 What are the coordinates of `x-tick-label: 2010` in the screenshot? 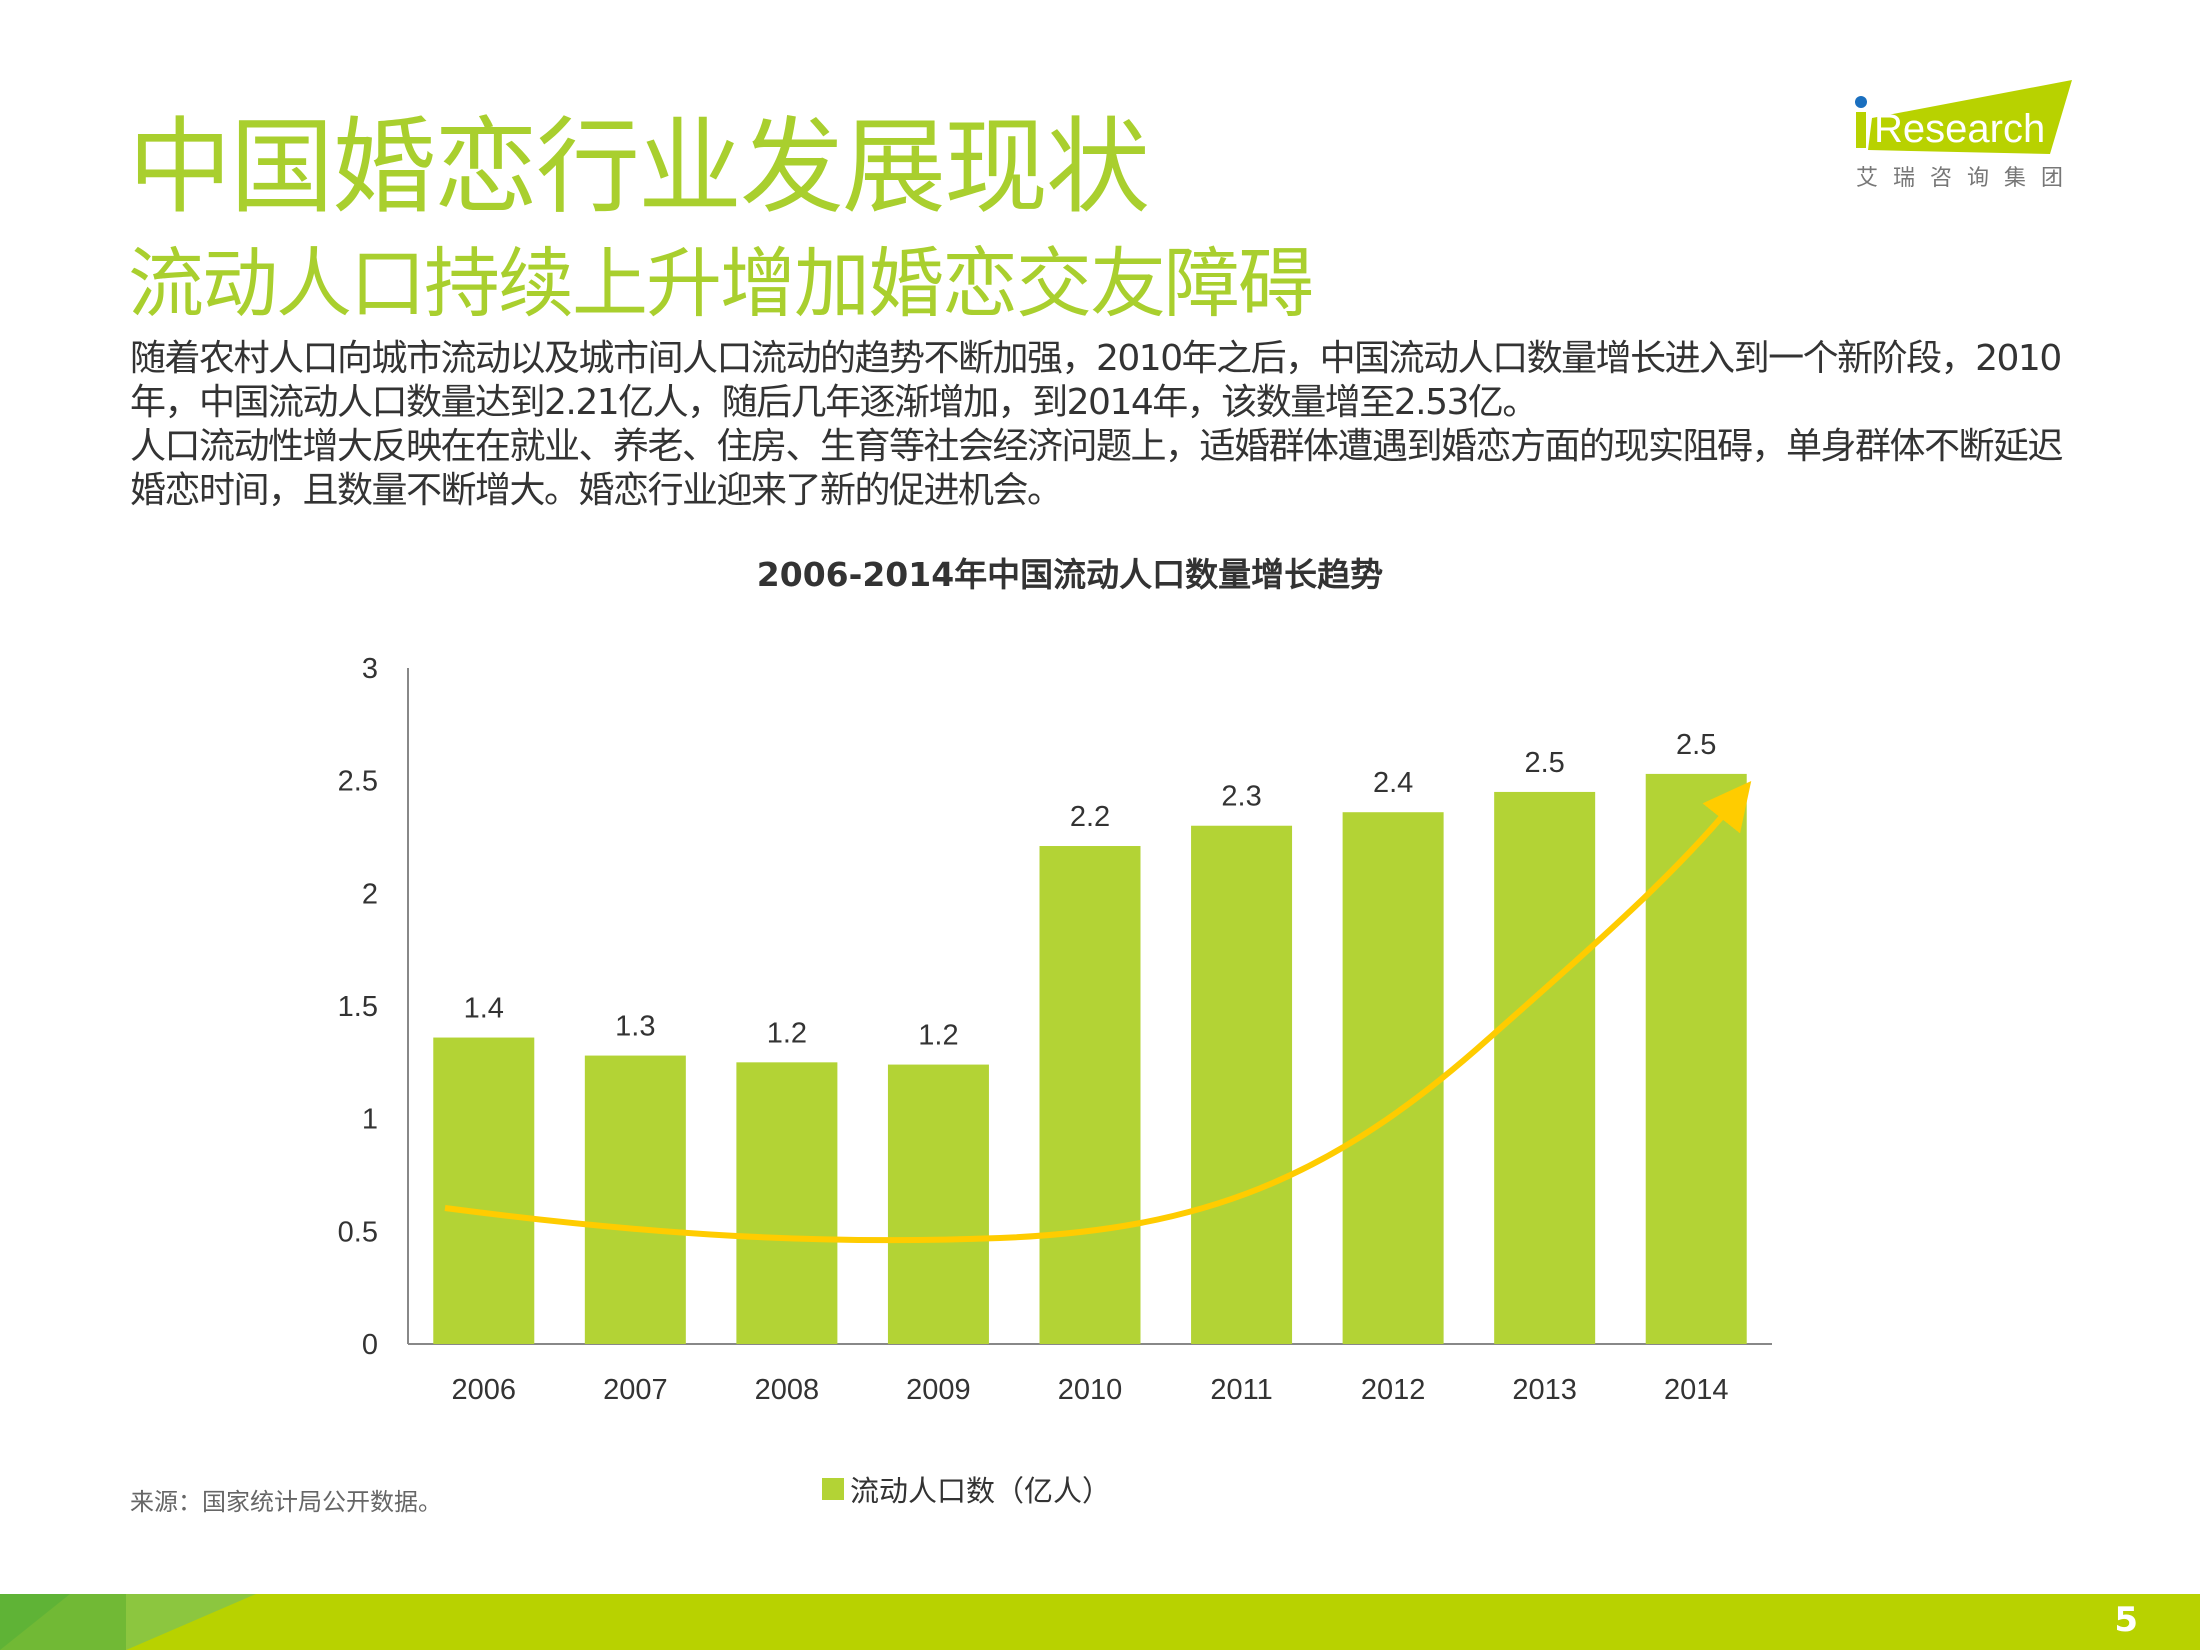 It's located at (1090, 1390).